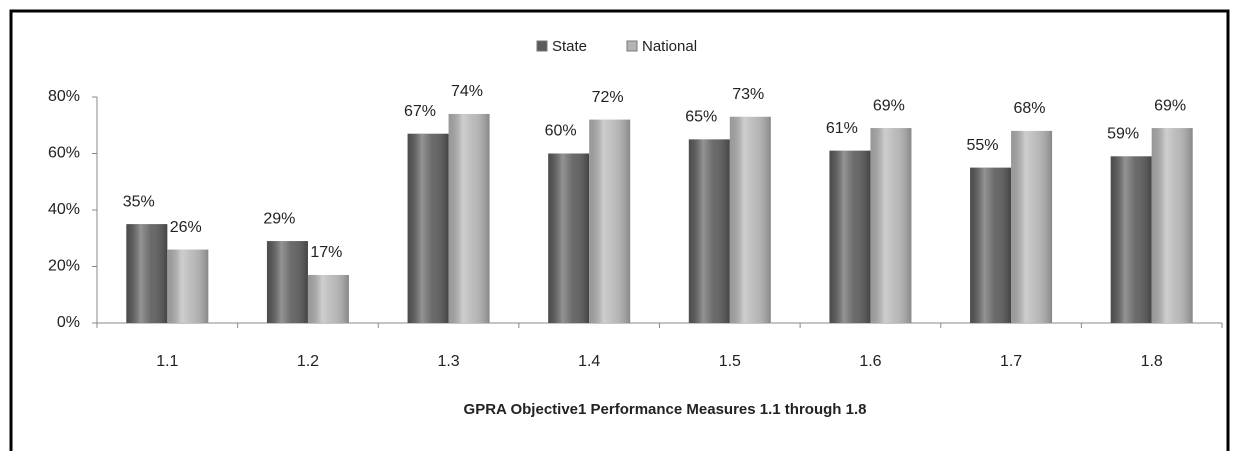  What do you see at coordinates (730, 361) in the screenshot?
I see `x-tick-label: 1.5` at bounding box center [730, 361].